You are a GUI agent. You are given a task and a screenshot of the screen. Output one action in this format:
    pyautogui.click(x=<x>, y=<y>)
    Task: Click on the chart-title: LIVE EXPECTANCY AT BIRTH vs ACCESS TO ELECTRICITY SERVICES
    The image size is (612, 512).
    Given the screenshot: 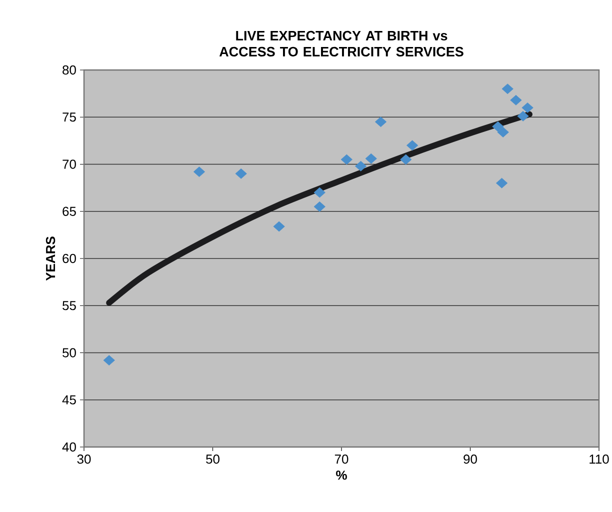 What is the action you would take?
    pyautogui.click(x=341, y=43)
    